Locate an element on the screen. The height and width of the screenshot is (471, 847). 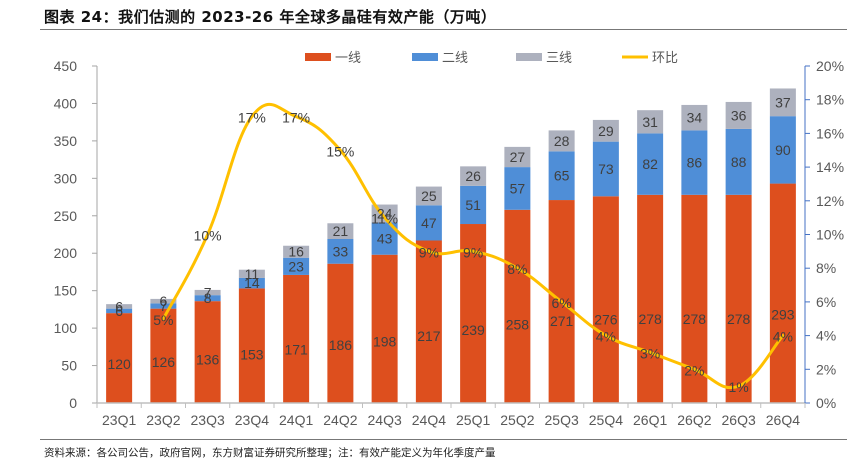
bar-tier3-23Q1 is located at coordinates (119, 306).